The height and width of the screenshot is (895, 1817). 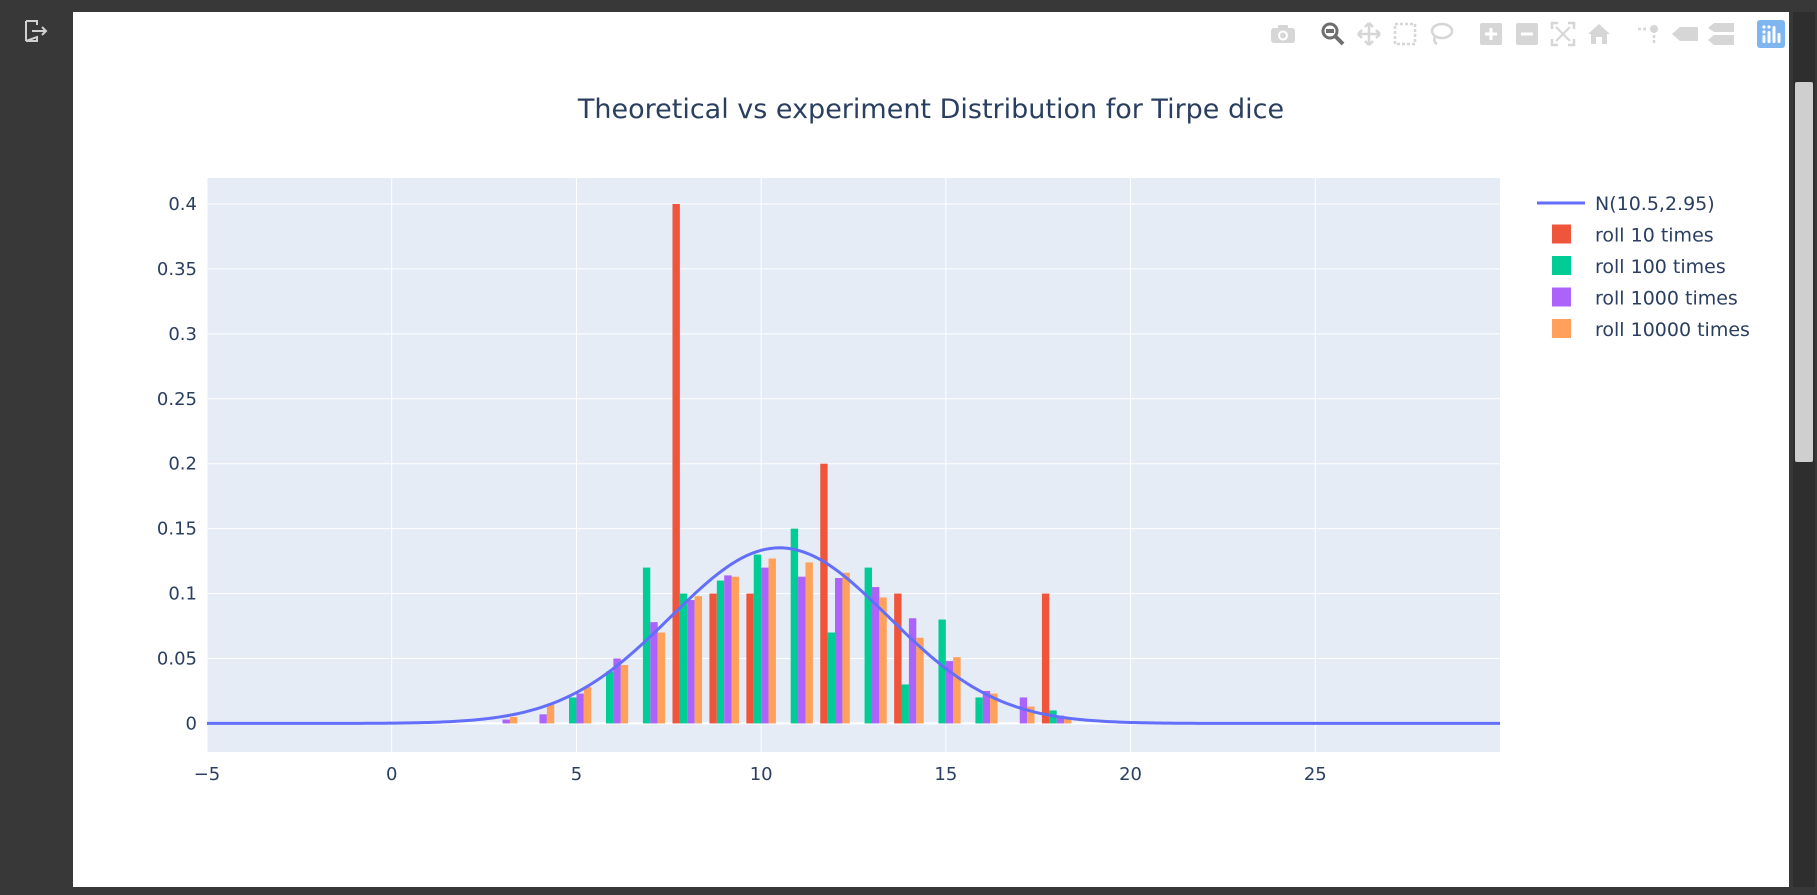 What do you see at coordinates (1491, 34) in the screenshot?
I see `zoom-in-icon` at bounding box center [1491, 34].